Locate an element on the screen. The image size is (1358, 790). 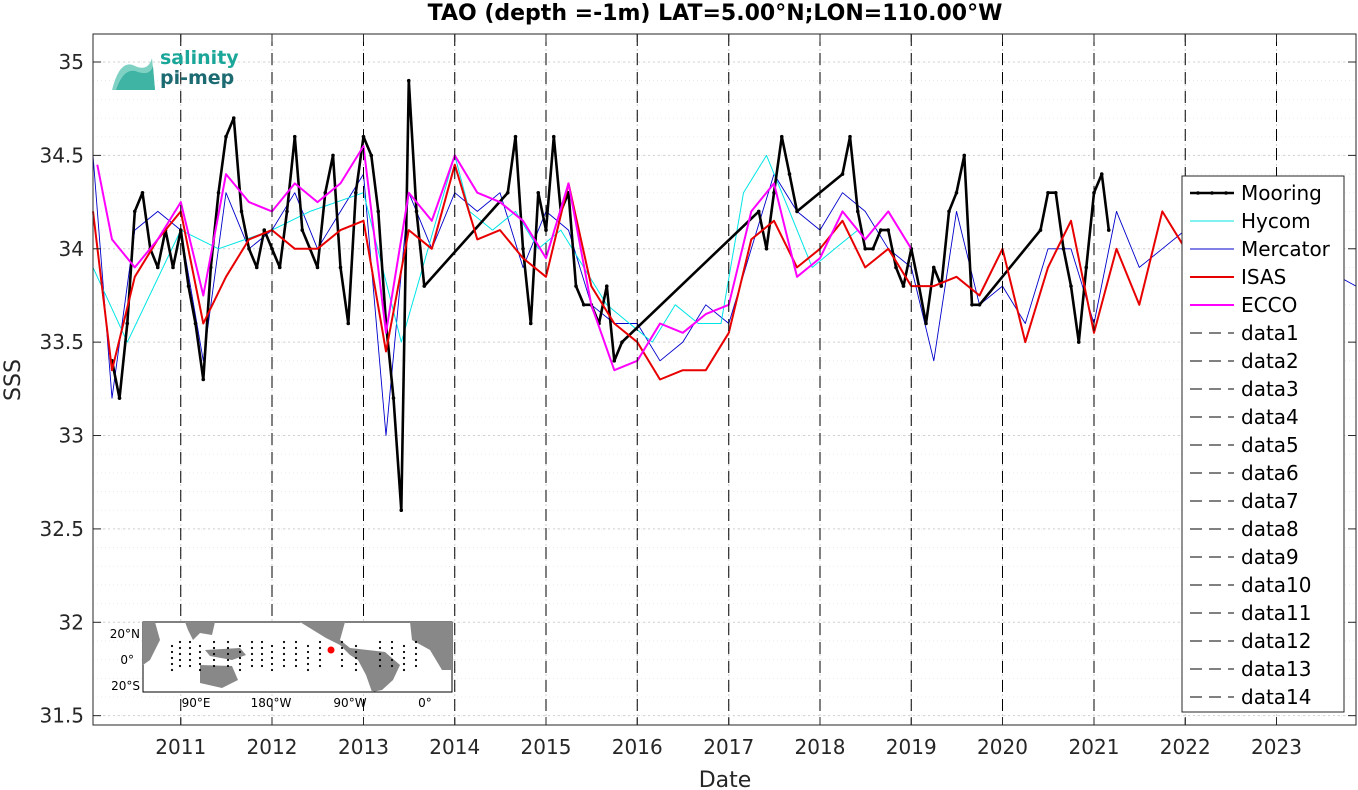
x-tick-label: 2015 is located at coordinates (546, 747).